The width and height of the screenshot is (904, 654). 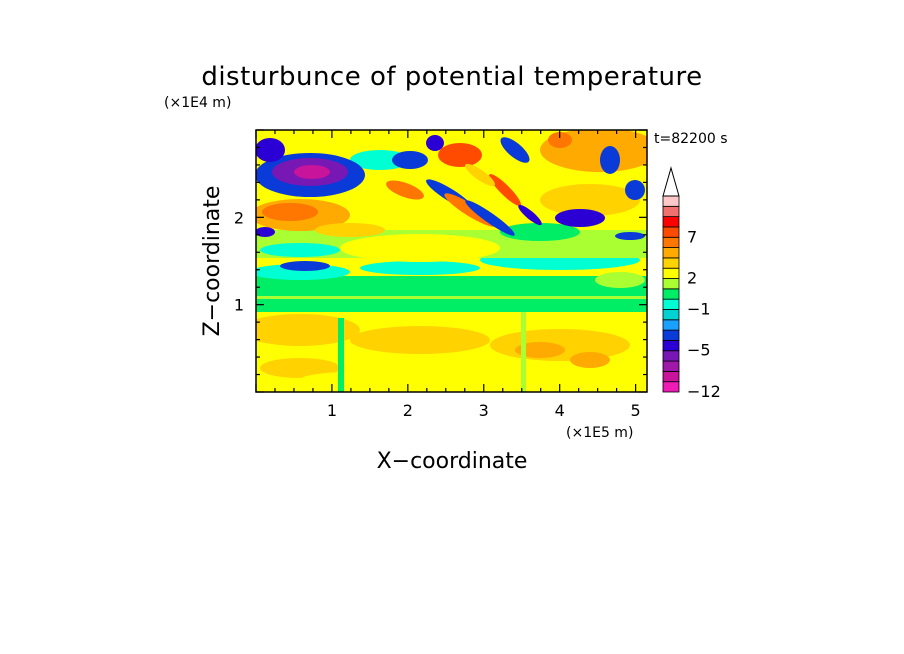 I want to click on upper-yellow-wedge, so click(x=420, y=248).